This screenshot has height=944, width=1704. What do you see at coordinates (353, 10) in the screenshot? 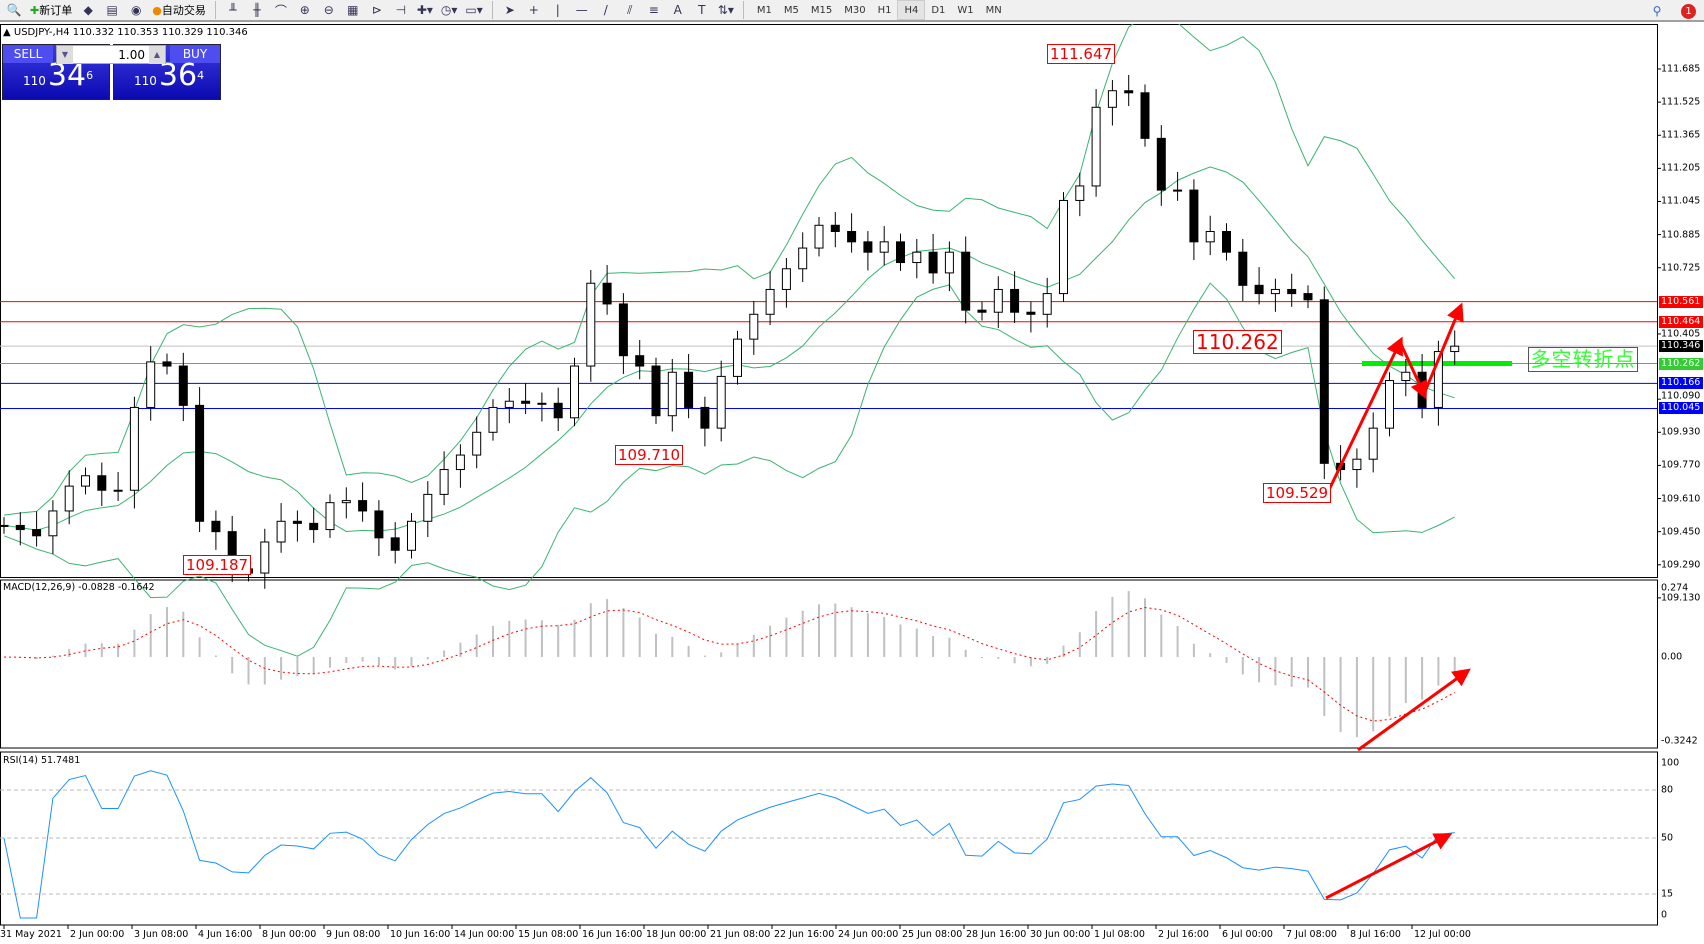
I see `tile-windows-icon: ▦` at bounding box center [353, 10].